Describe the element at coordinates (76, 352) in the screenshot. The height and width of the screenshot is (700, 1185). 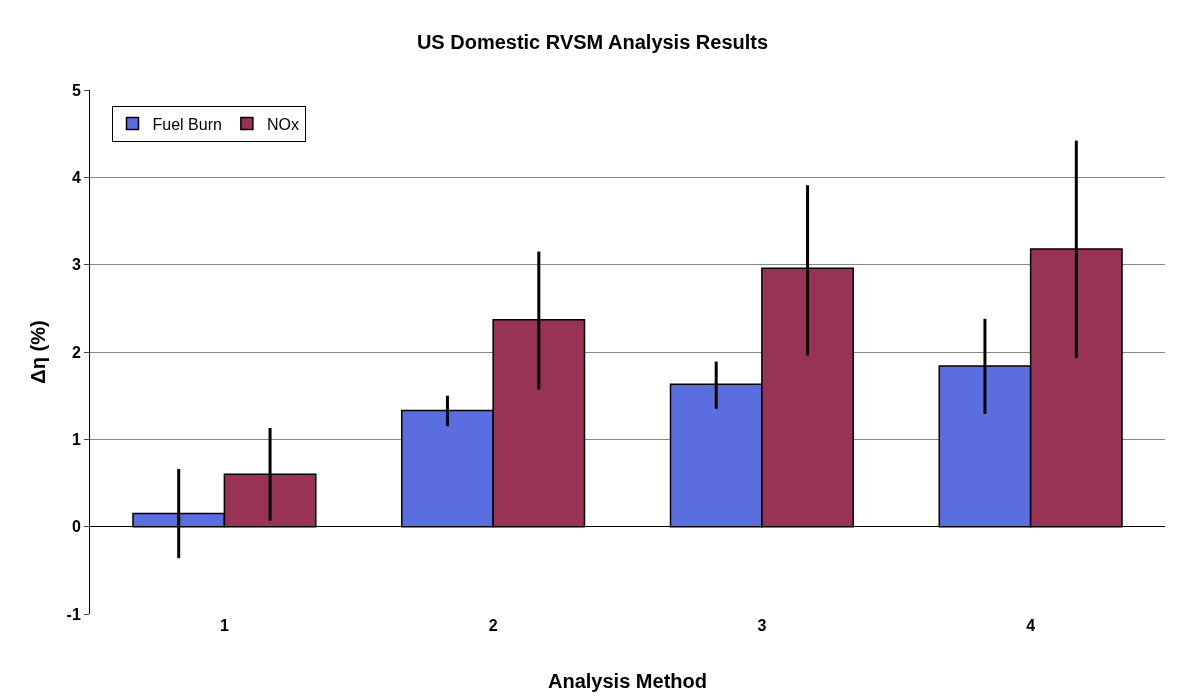
I see `y-tick-label: 2` at that location.